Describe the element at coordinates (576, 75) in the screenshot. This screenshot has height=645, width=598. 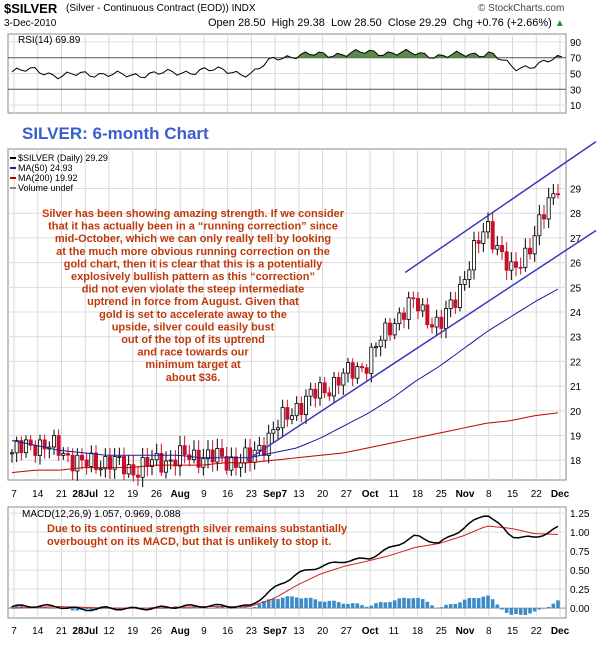
I see `rsi-tick-label: 50` at that location.